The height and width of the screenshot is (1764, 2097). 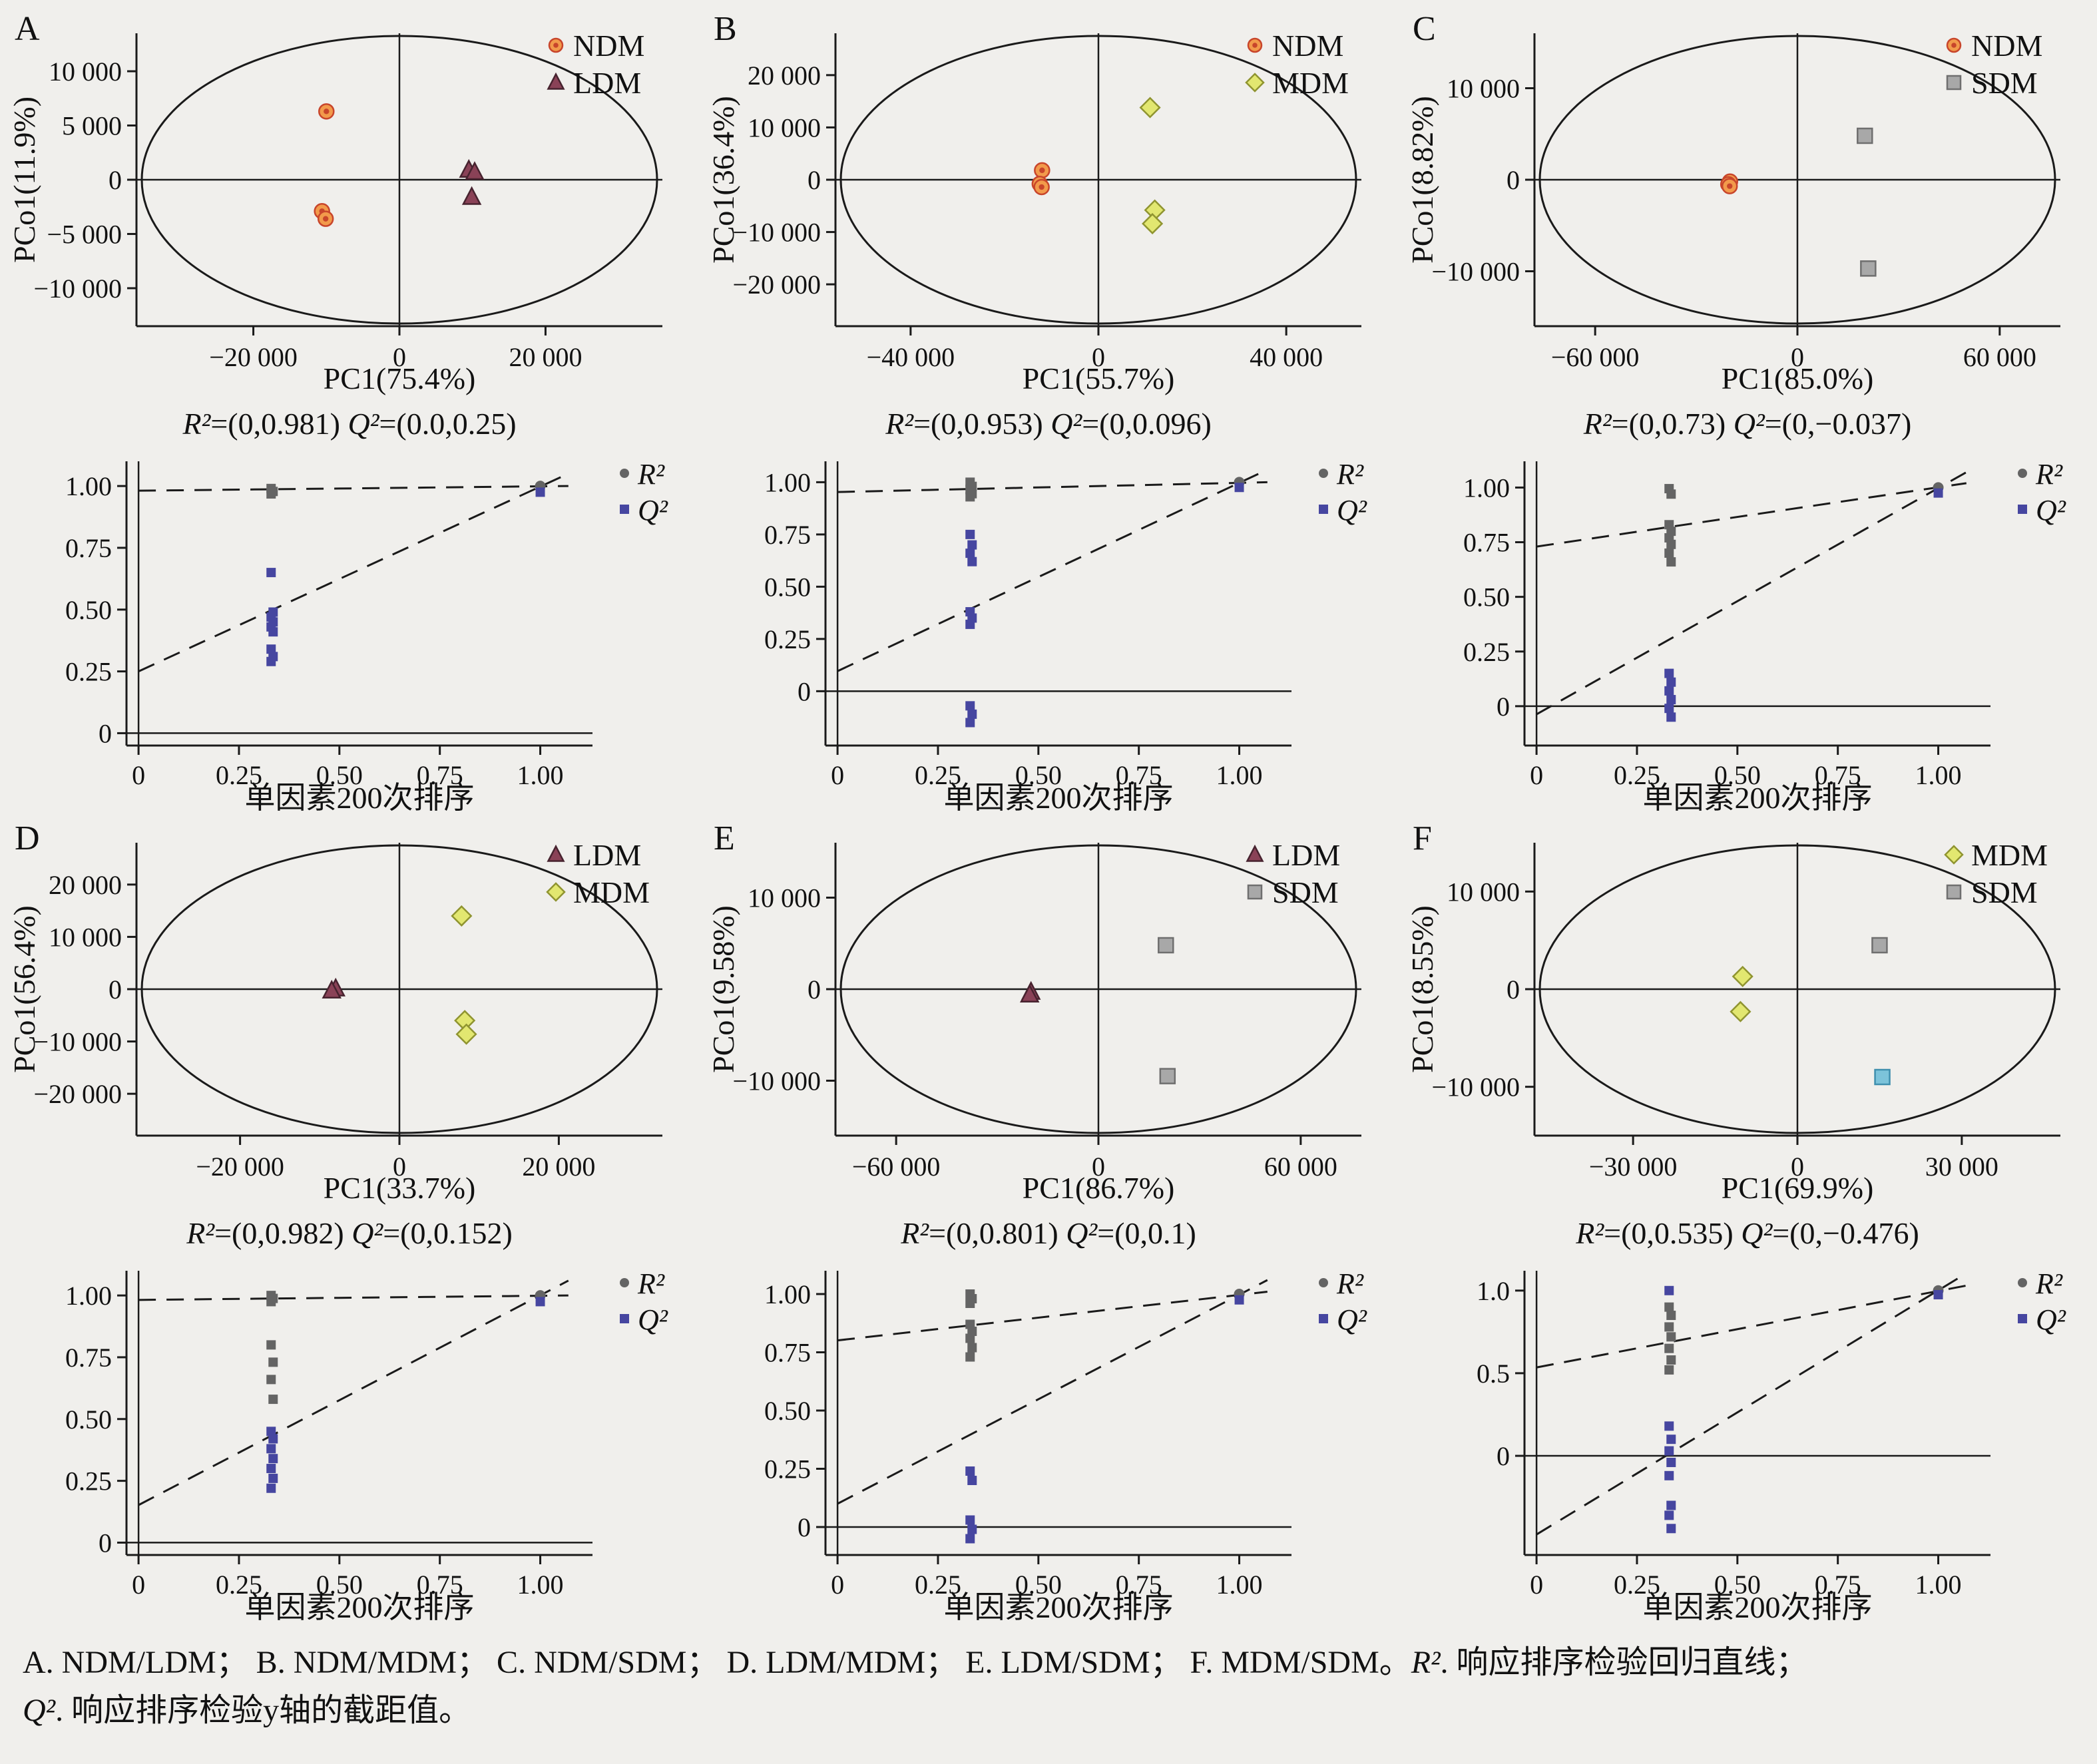 I want to click on x-tick-label: 20 000, so click(x=558, y=1167).